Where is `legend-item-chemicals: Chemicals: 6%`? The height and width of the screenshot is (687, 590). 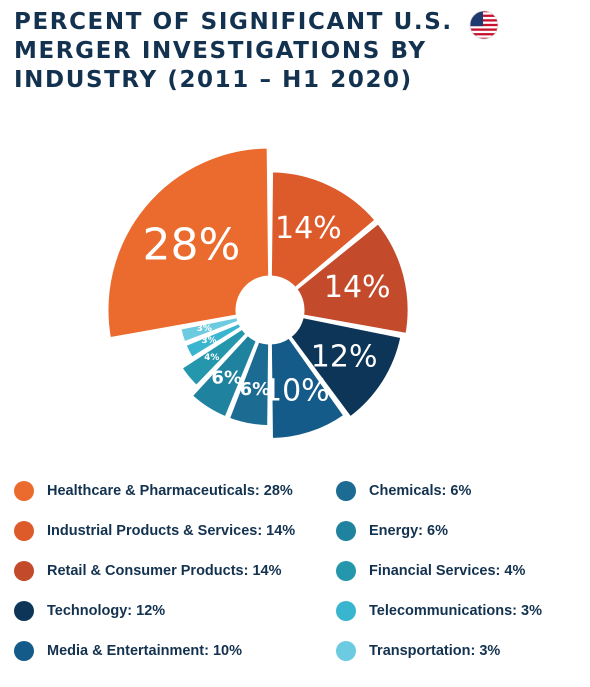
legend-item-chemicals: Chemicals: 6% is located at coordinates (403, 491).